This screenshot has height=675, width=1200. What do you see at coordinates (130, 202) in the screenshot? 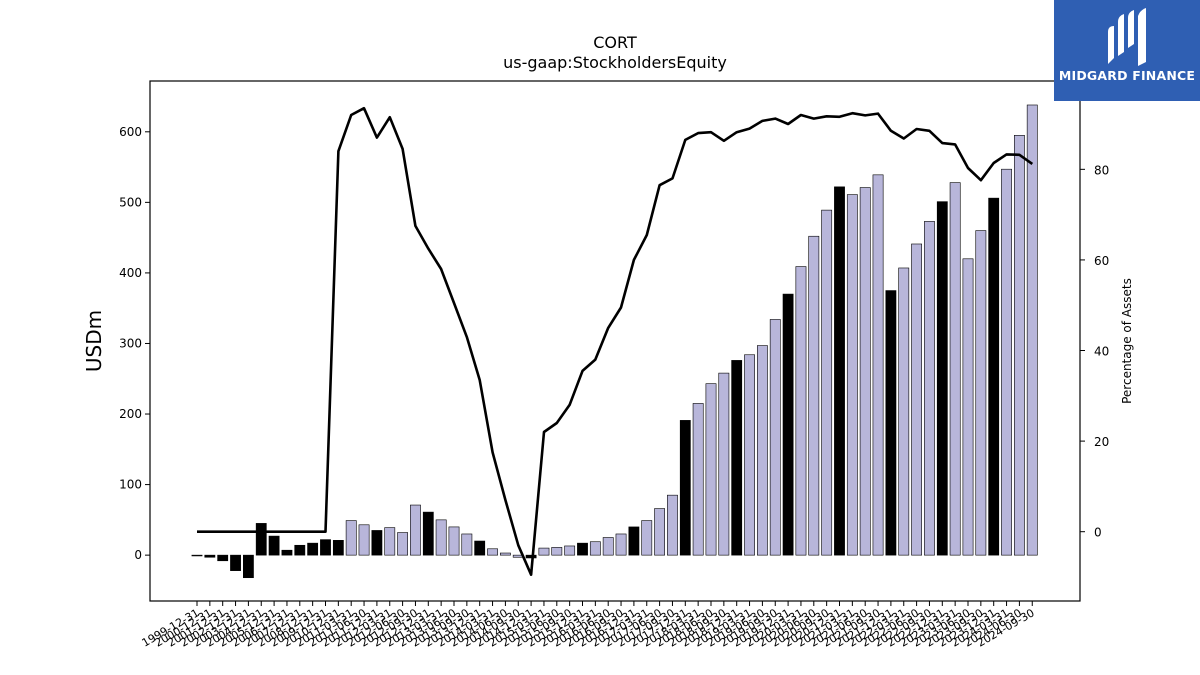
I see `y-tick-label: 500` at bounding box center [130, 202].